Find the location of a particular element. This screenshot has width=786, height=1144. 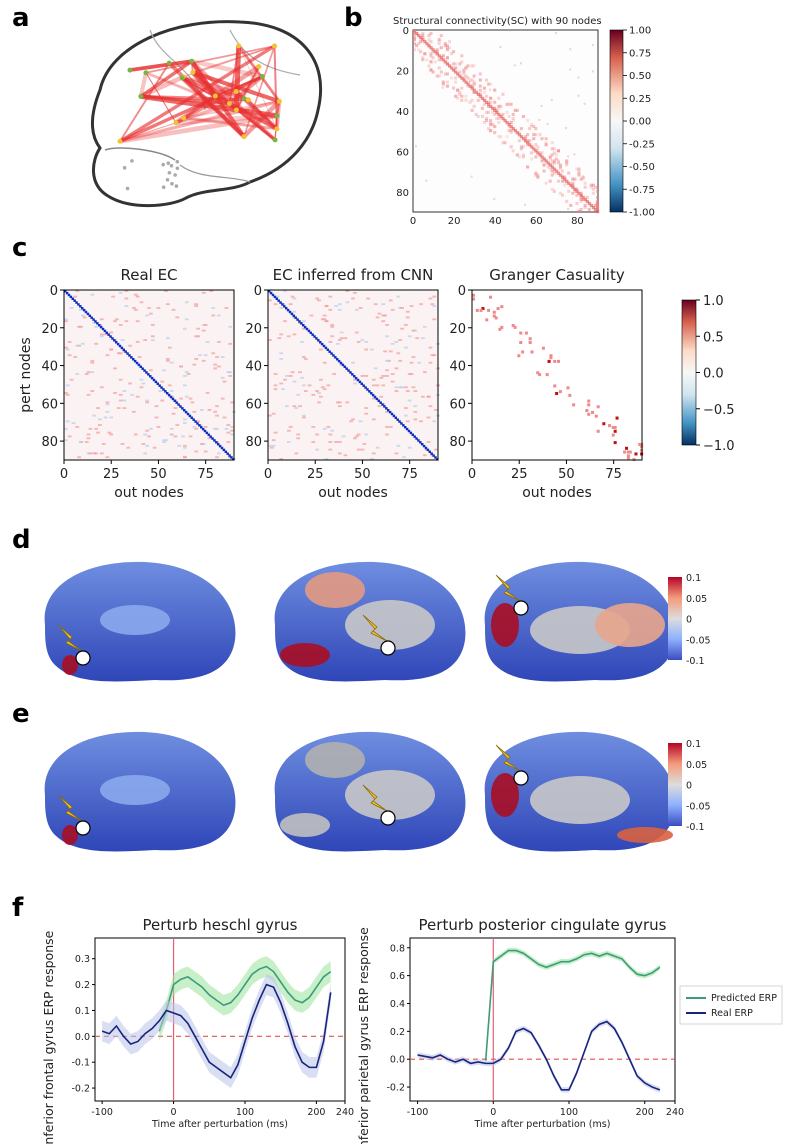

erp-ytick: 0.6 is located at coordinates (397, 976).